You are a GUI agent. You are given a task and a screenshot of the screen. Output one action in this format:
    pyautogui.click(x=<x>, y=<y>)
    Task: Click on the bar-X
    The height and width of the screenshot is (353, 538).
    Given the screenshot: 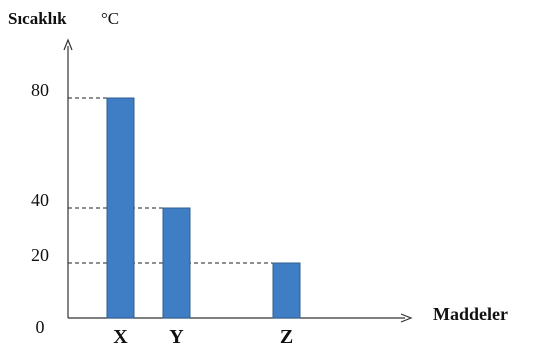 What is the action you would take?
    pyautogui.click(x=120, y=208)
    